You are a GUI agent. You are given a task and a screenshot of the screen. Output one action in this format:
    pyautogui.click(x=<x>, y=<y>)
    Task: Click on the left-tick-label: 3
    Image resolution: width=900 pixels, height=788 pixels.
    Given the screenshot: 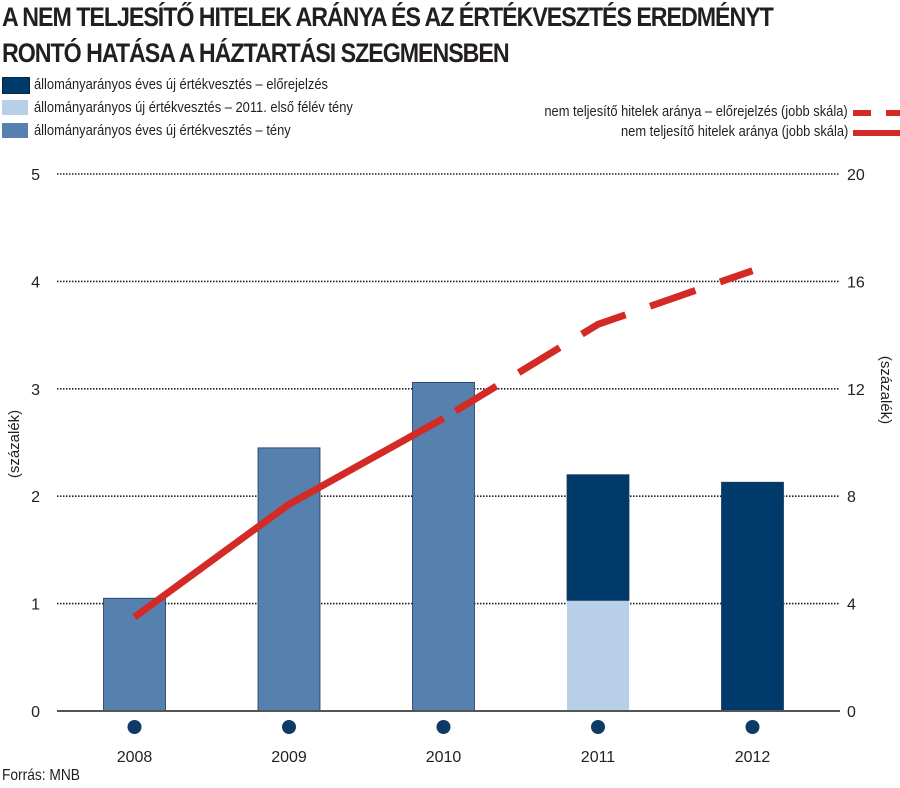 What is the action you would take?
    pyautogui.click(x=35, y=390)
    